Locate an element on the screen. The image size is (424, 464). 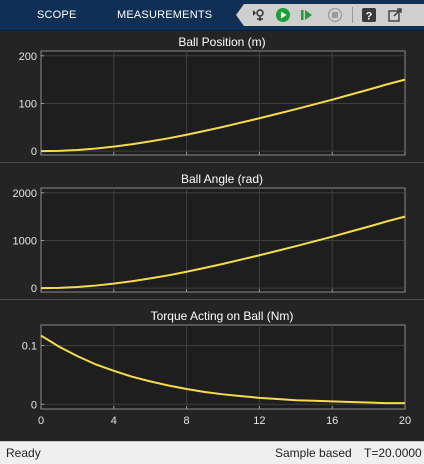
help-button: ? is located at coordinates (369, 15).